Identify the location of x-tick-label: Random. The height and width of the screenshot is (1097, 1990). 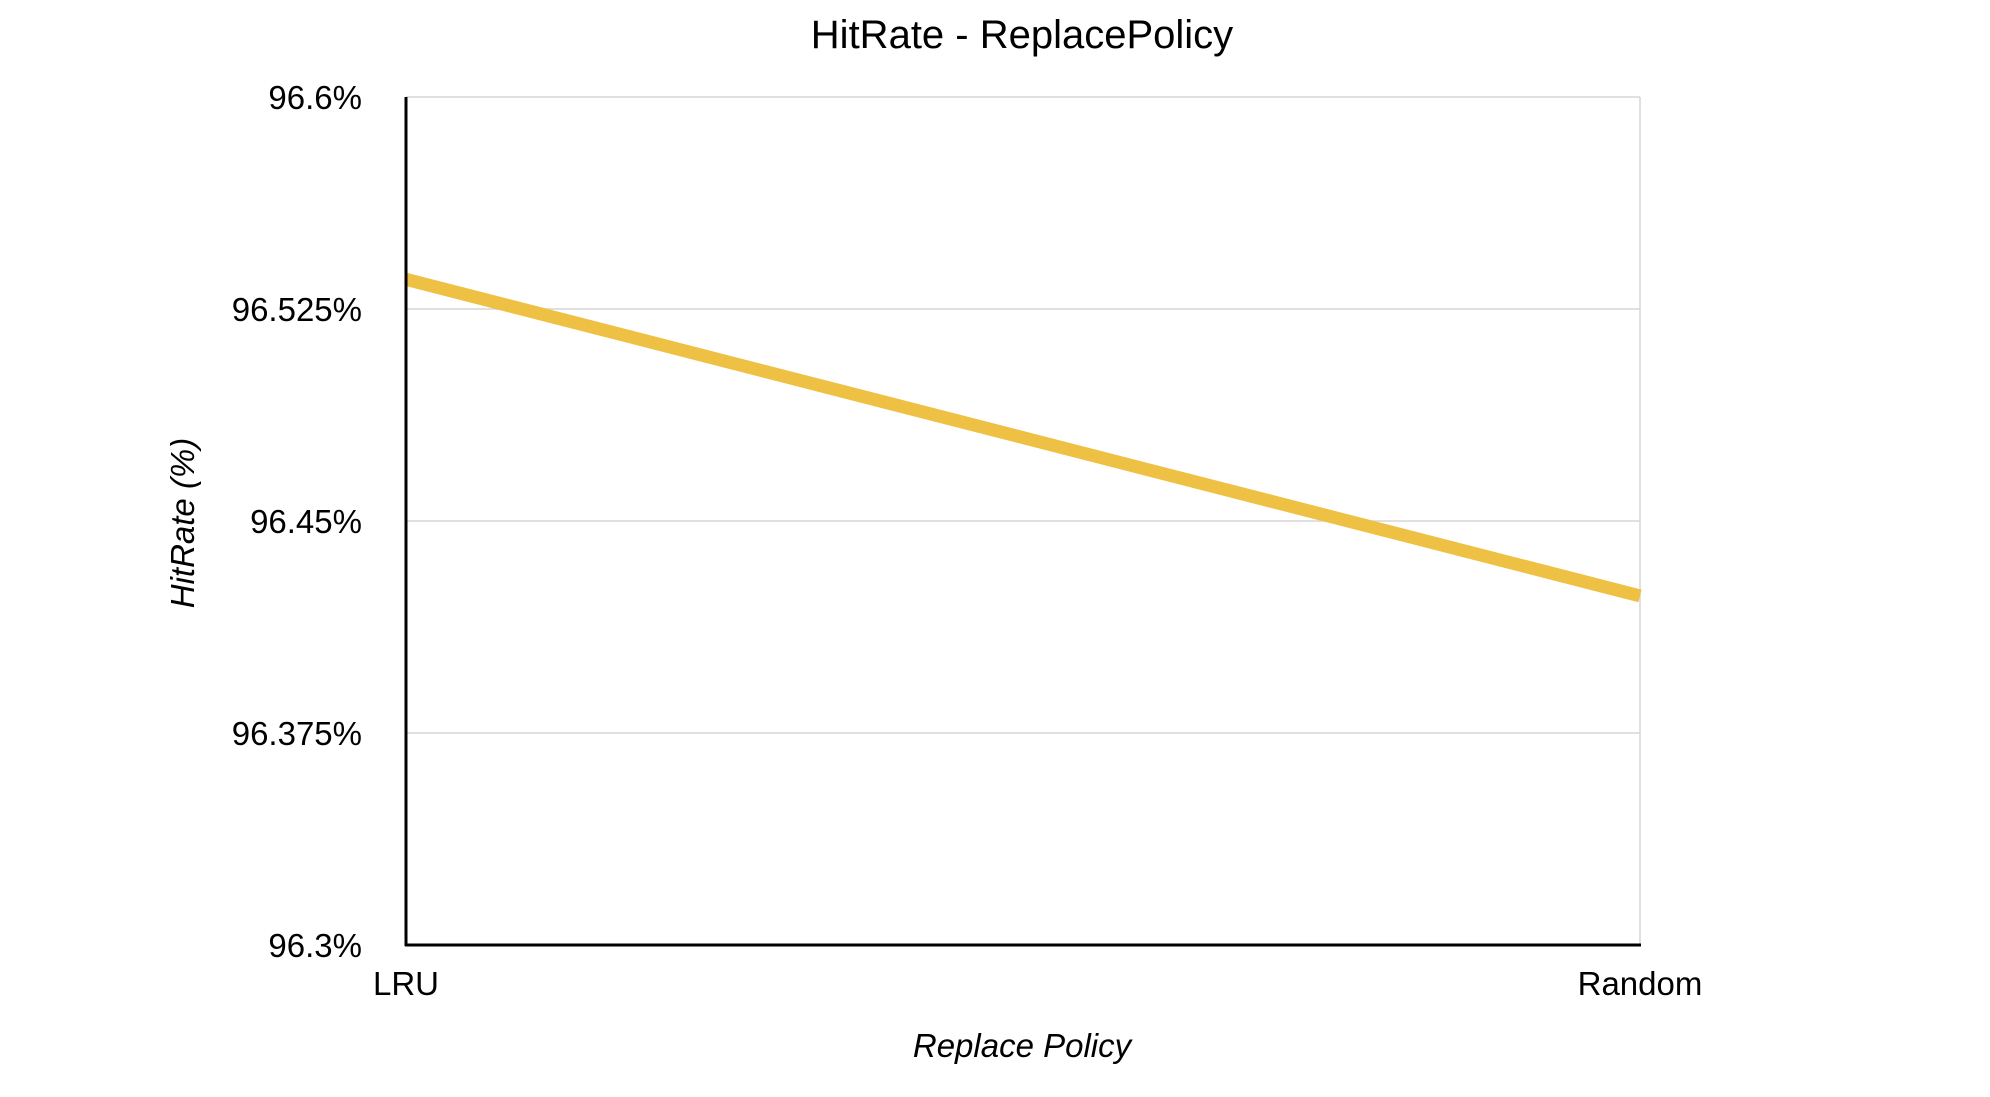
(1640, 983).